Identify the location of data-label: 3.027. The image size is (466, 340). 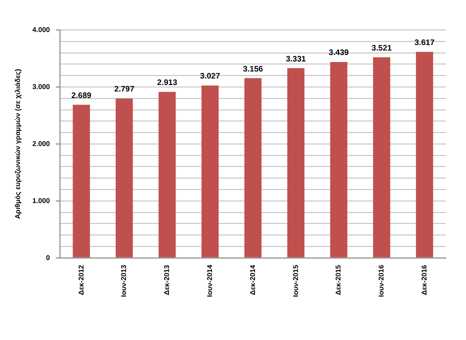
(210, 76).